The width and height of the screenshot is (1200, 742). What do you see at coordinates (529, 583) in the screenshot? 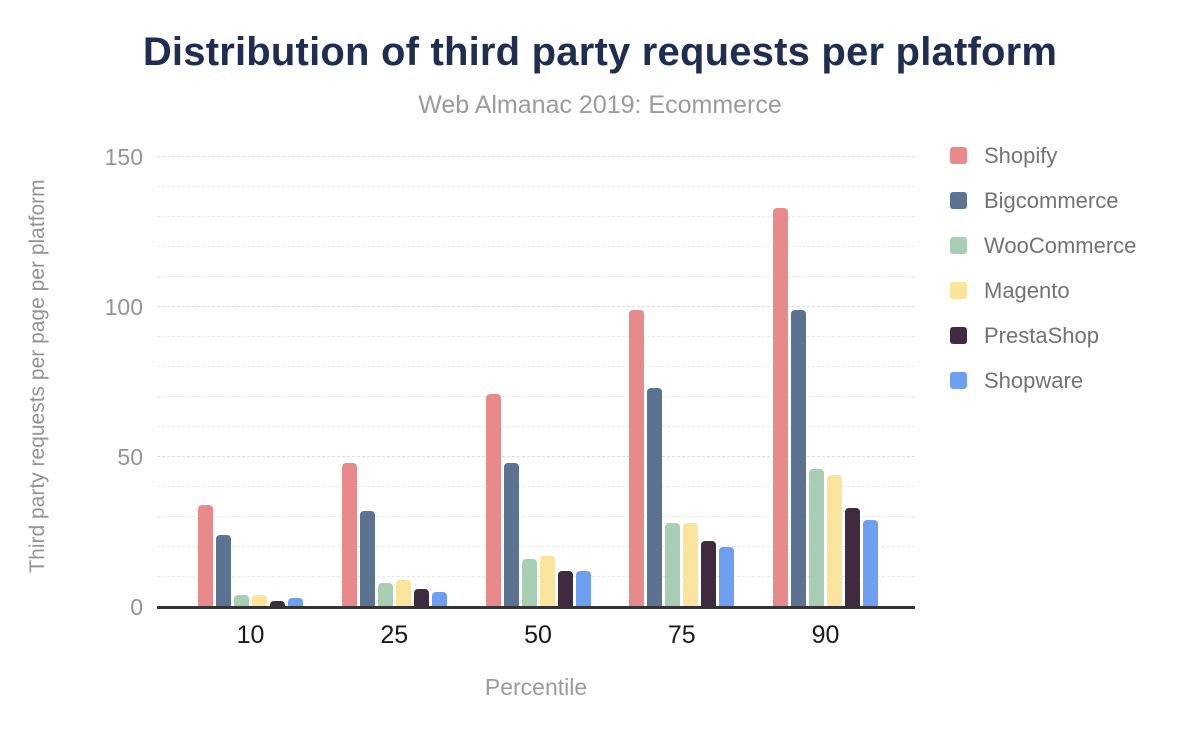
I see `bar-woocommerce-p50` at bounding box center [529, 583].